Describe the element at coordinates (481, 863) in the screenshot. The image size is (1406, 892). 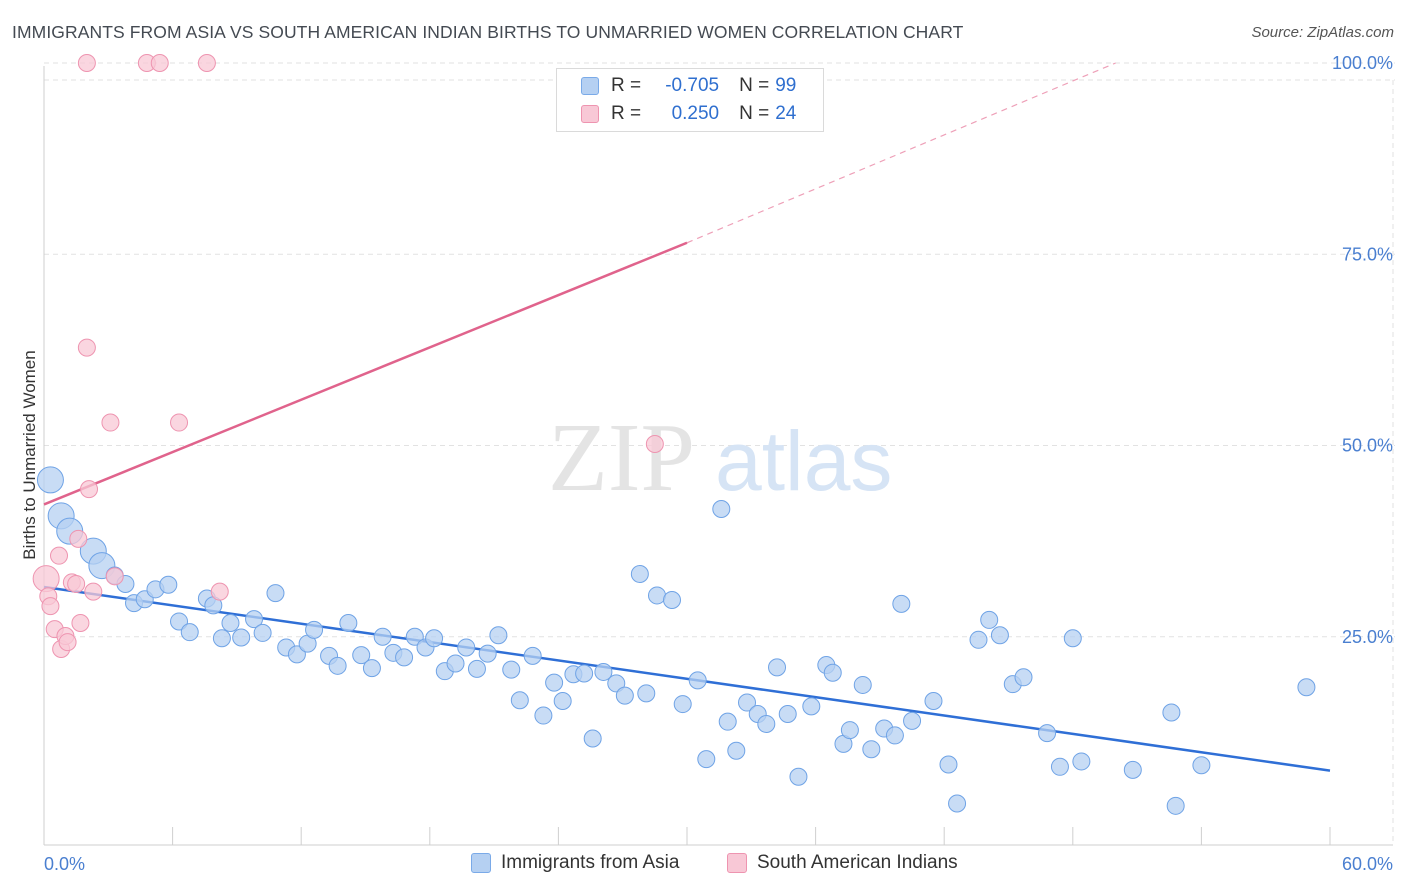
I see `series-swatch-asia` at that location.